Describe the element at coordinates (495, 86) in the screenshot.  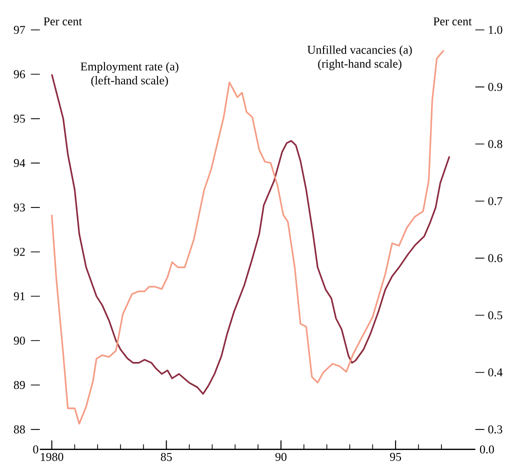
I see `y2-tick-label: 0.9` at that location.